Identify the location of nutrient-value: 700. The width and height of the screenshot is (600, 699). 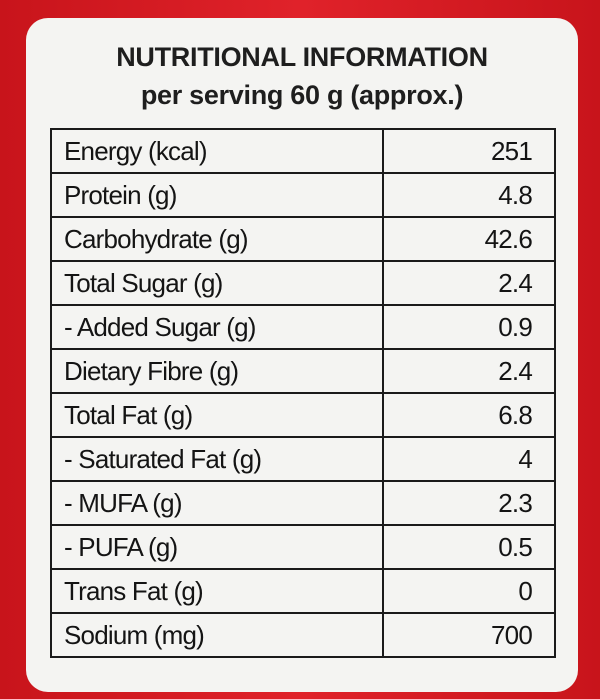
(469, 635).